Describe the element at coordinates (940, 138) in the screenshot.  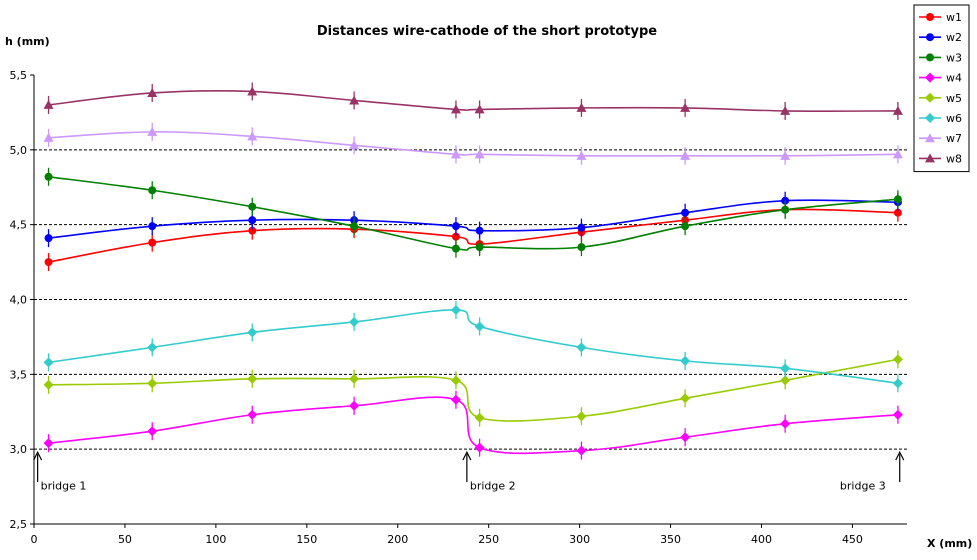
I see `legend-item: w7` at that location.